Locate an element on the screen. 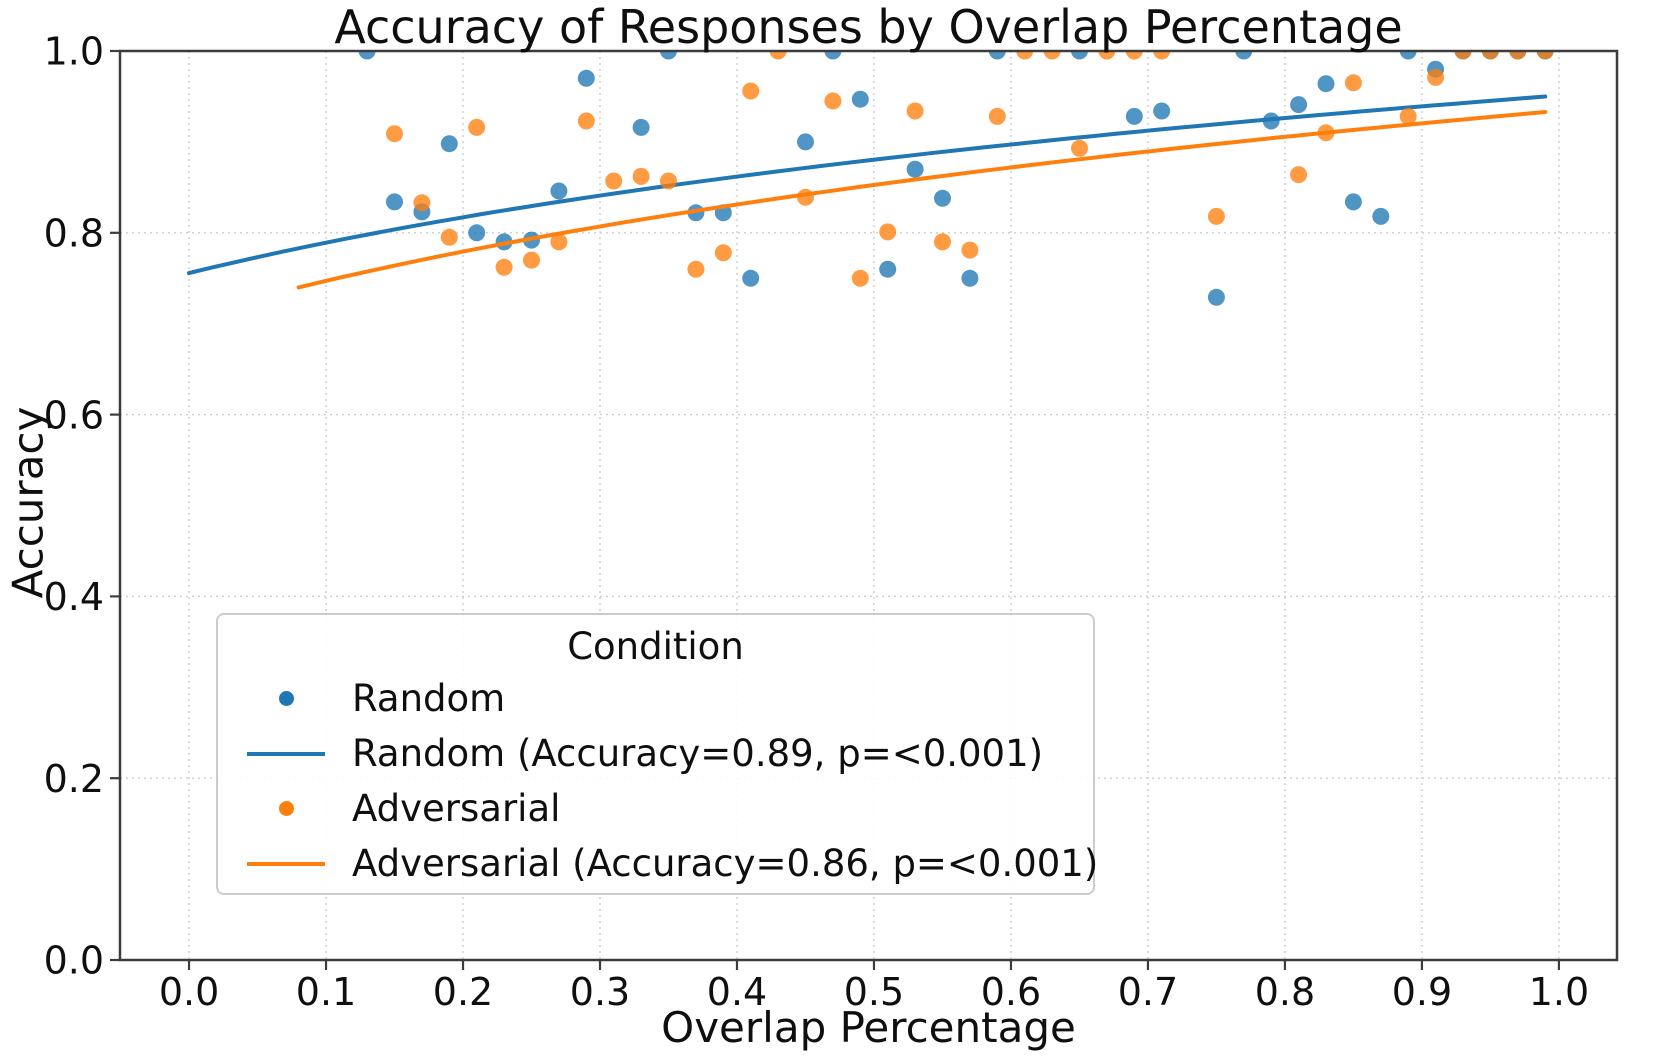 This screenshot has height=1057, width=1659. legend-label: Random (Accuracy=0.89, p=<0.001) is located at coordinates (698, 753).